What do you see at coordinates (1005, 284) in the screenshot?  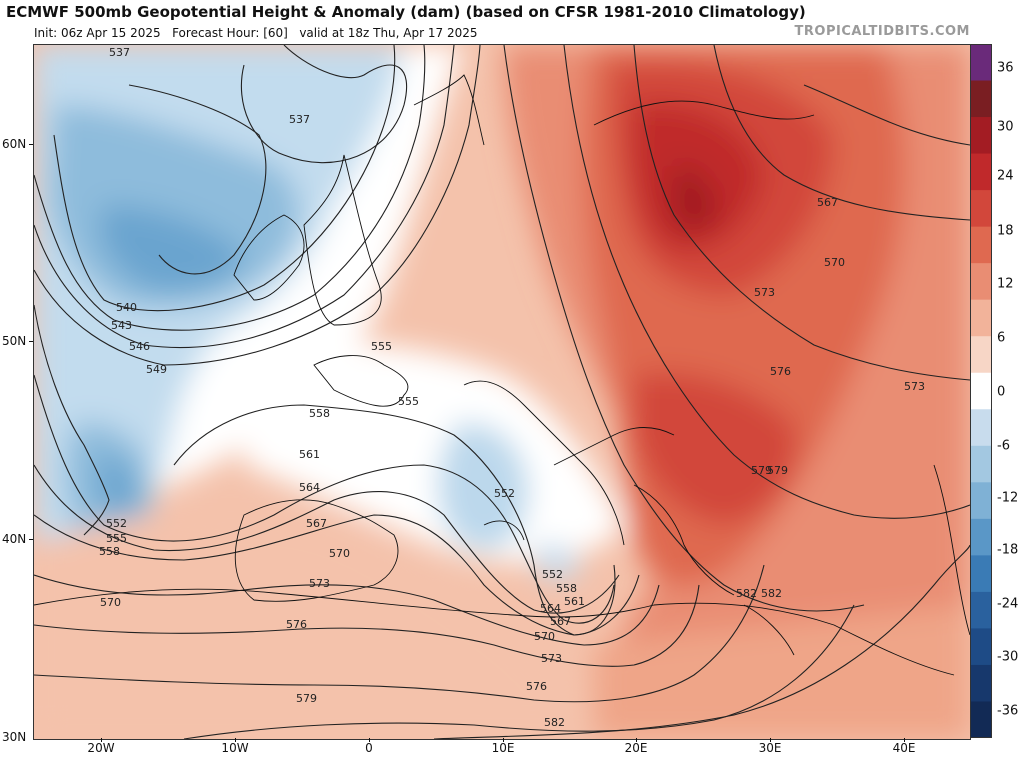 I see `colorbar-label: 12` at bounding box center [1005, 284].